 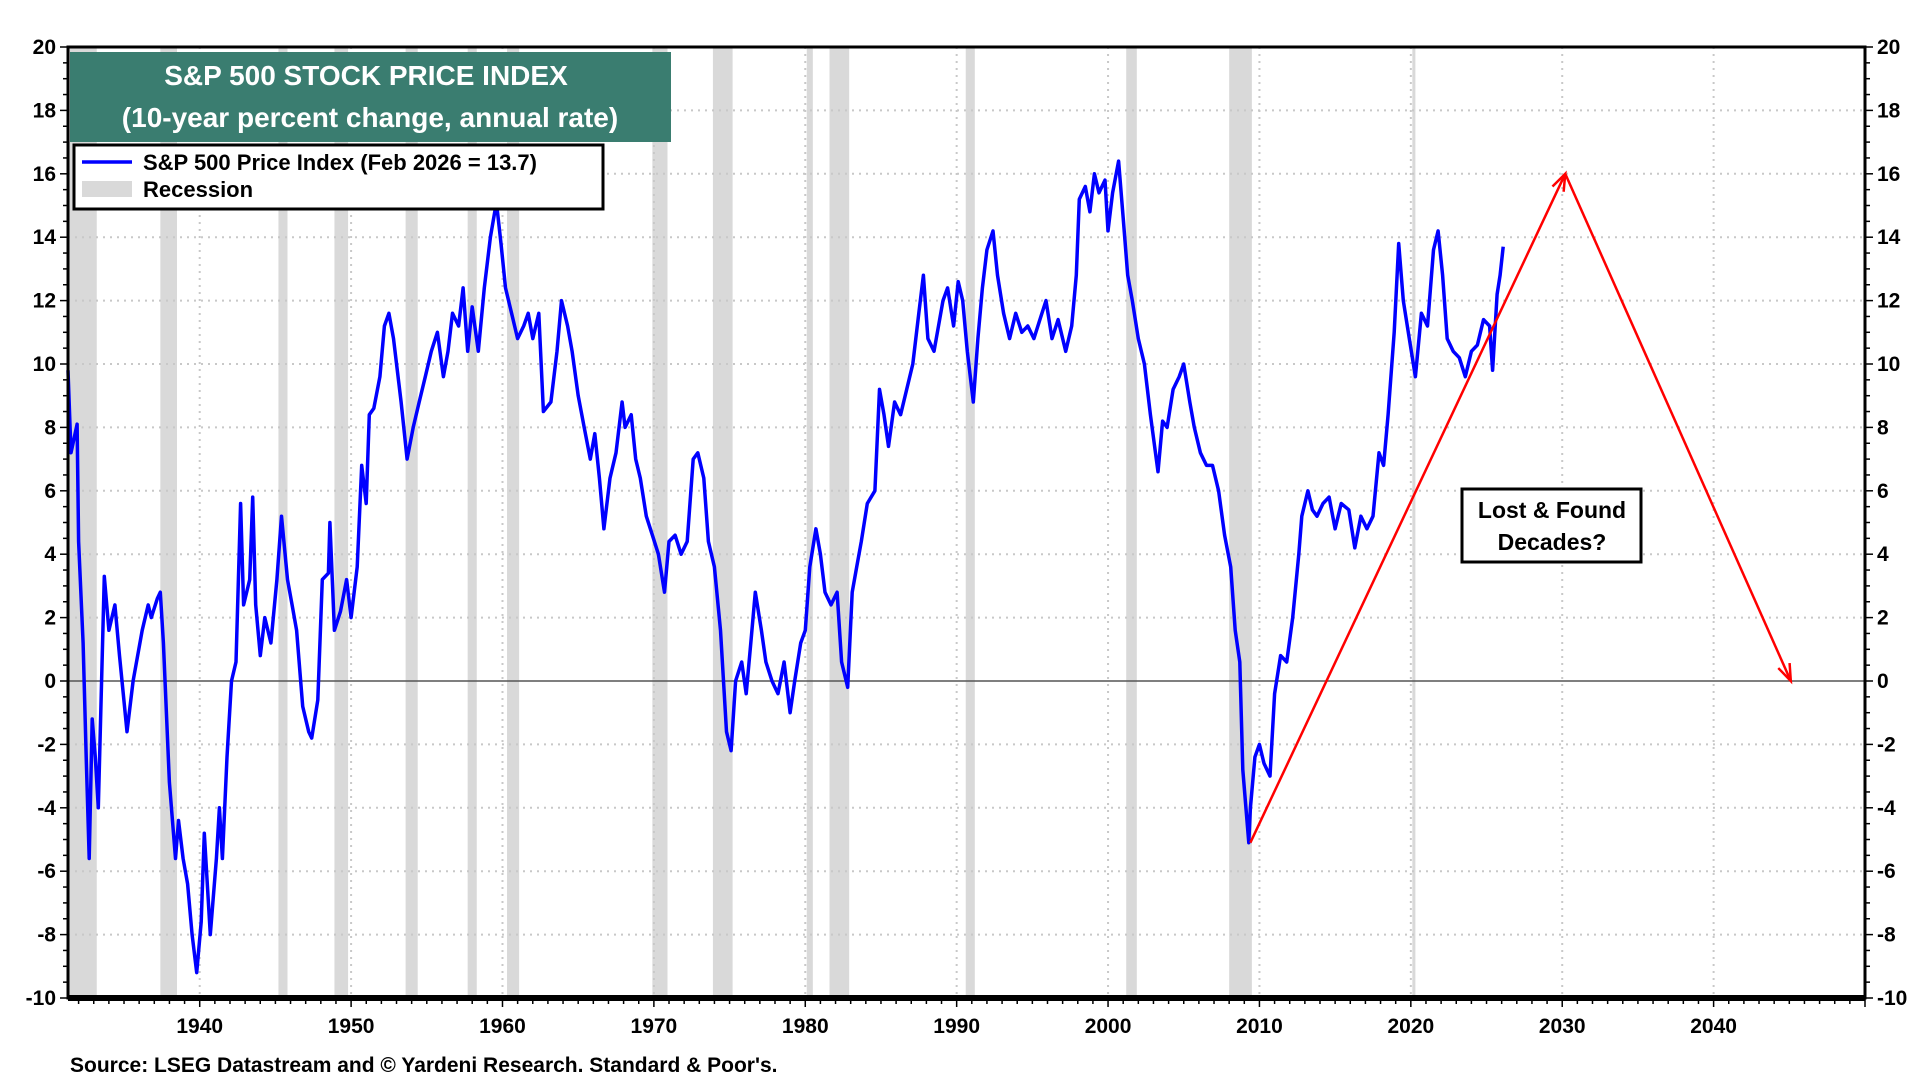 I want to click on y-tick-label-left: 20, so click(x=44, y=47).